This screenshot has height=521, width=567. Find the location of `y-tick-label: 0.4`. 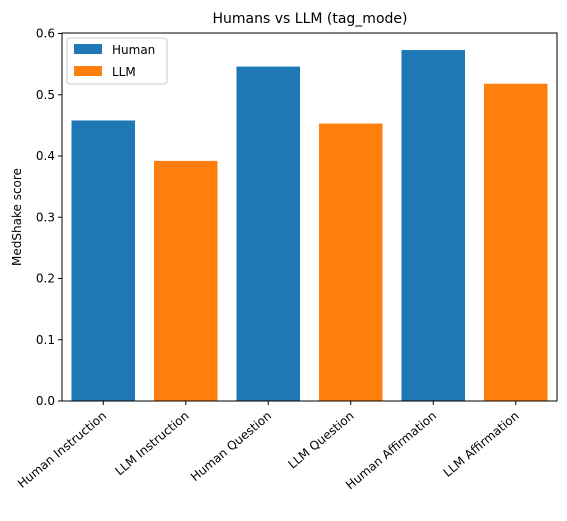

y-tick-label: 0.4 is located at coordinates (45, 156).